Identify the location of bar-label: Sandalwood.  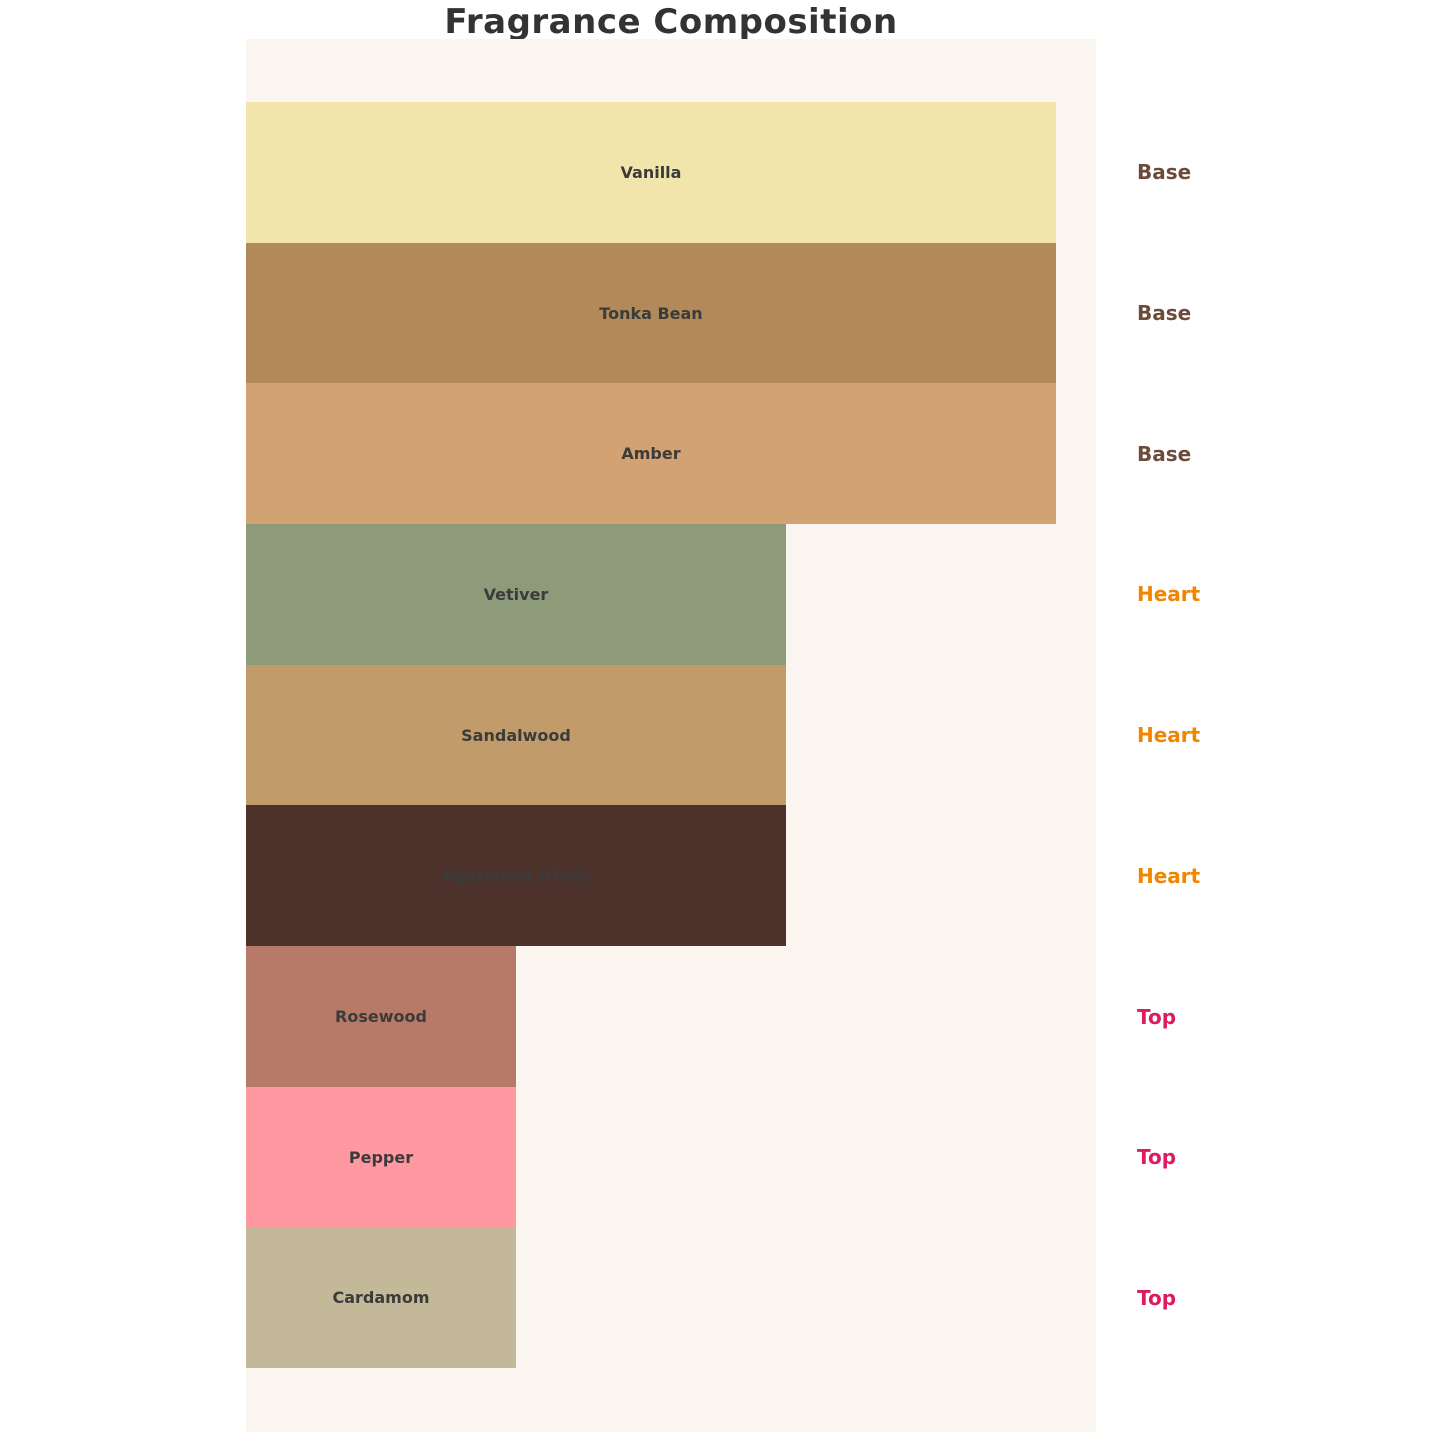
(516, 735).